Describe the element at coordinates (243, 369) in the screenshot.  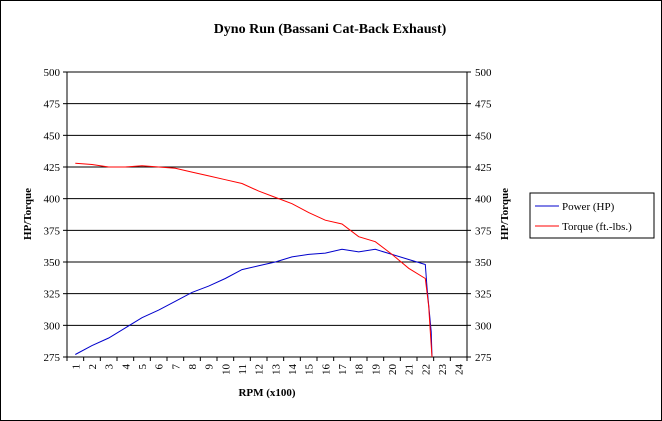
I see `x-tick-label: 11` at that location.